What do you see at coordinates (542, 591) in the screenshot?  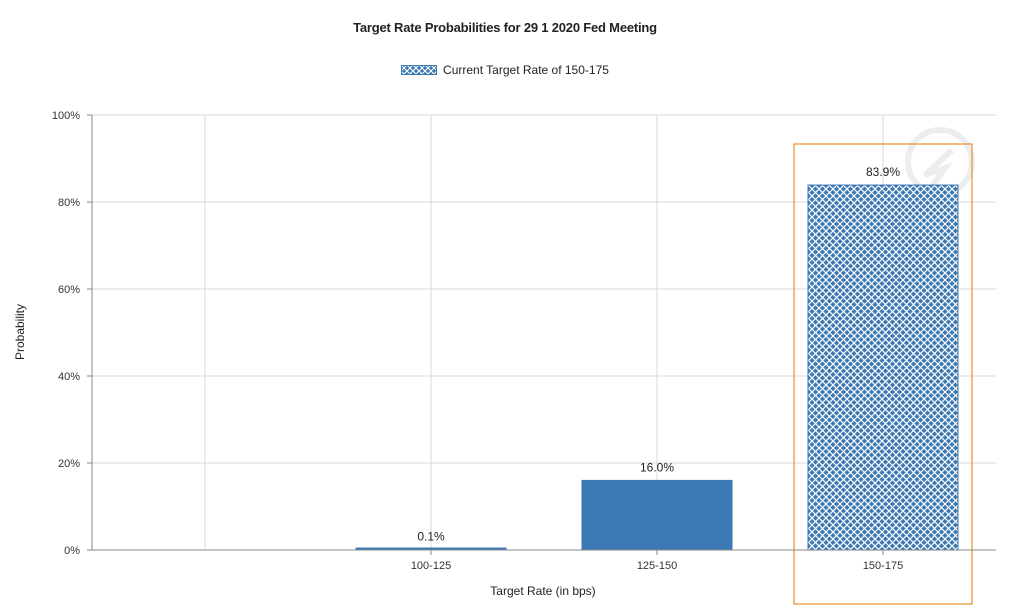 I see `x-axis-title: Target Rate (in bps)` at bounding box center [542, 591].